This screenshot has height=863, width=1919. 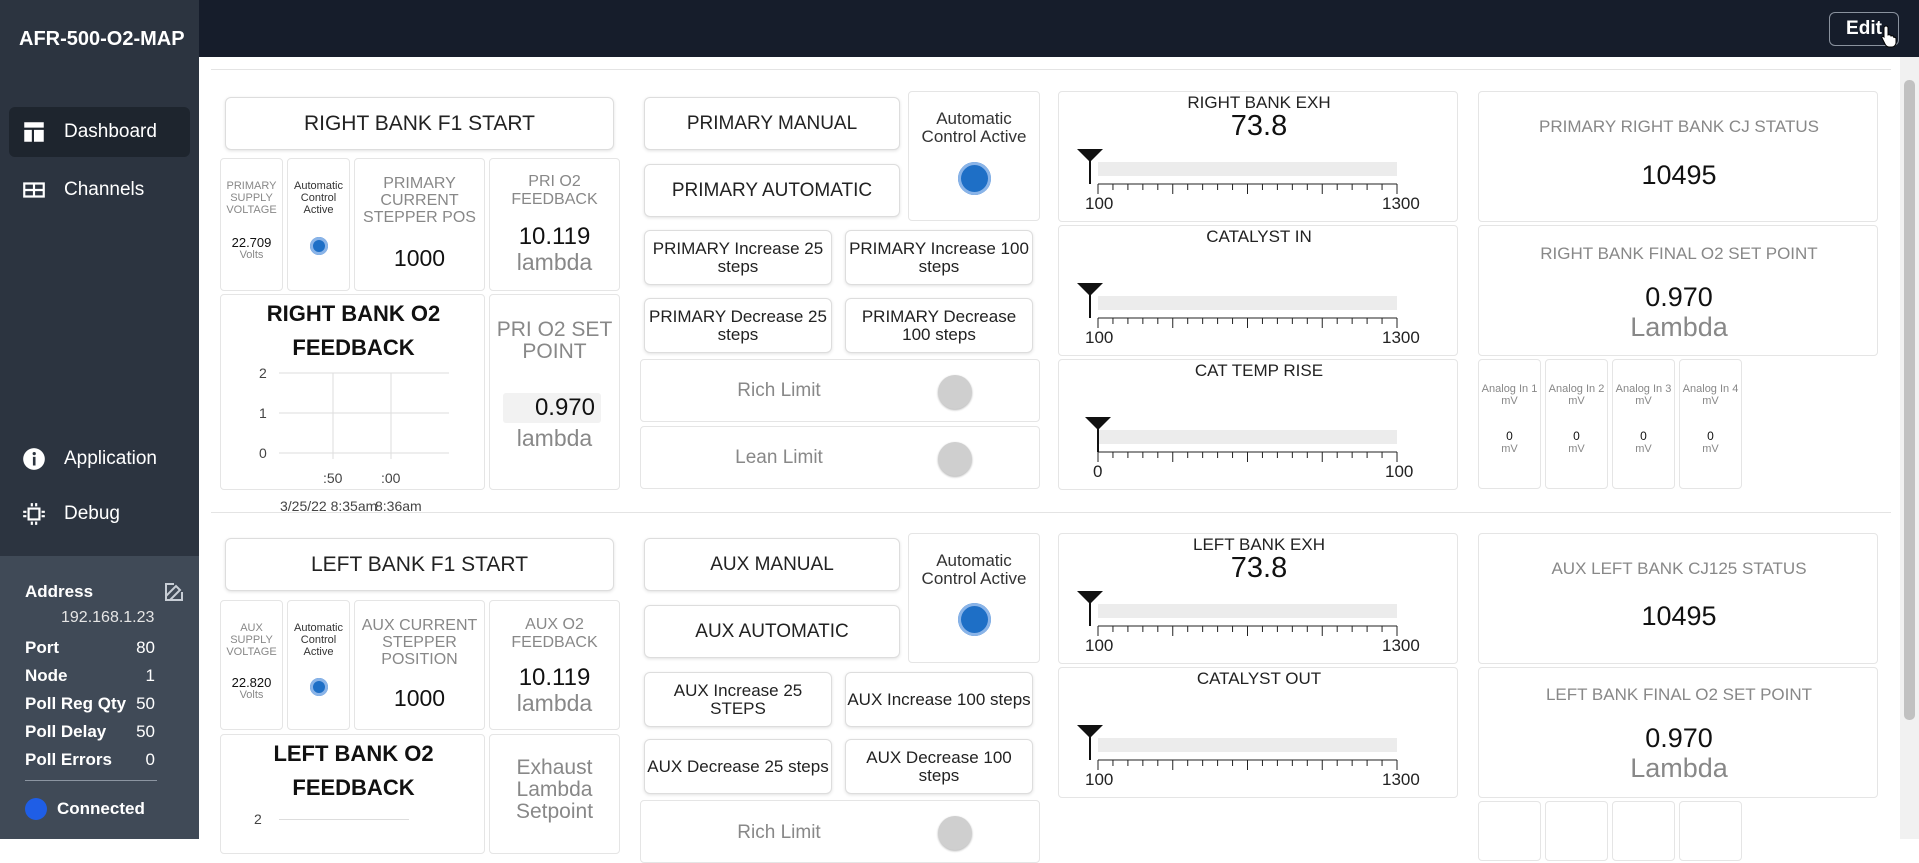 I want to click on aux-decrease-100-button: AUX Decrease 100 steps, so click(x=939, y=766).